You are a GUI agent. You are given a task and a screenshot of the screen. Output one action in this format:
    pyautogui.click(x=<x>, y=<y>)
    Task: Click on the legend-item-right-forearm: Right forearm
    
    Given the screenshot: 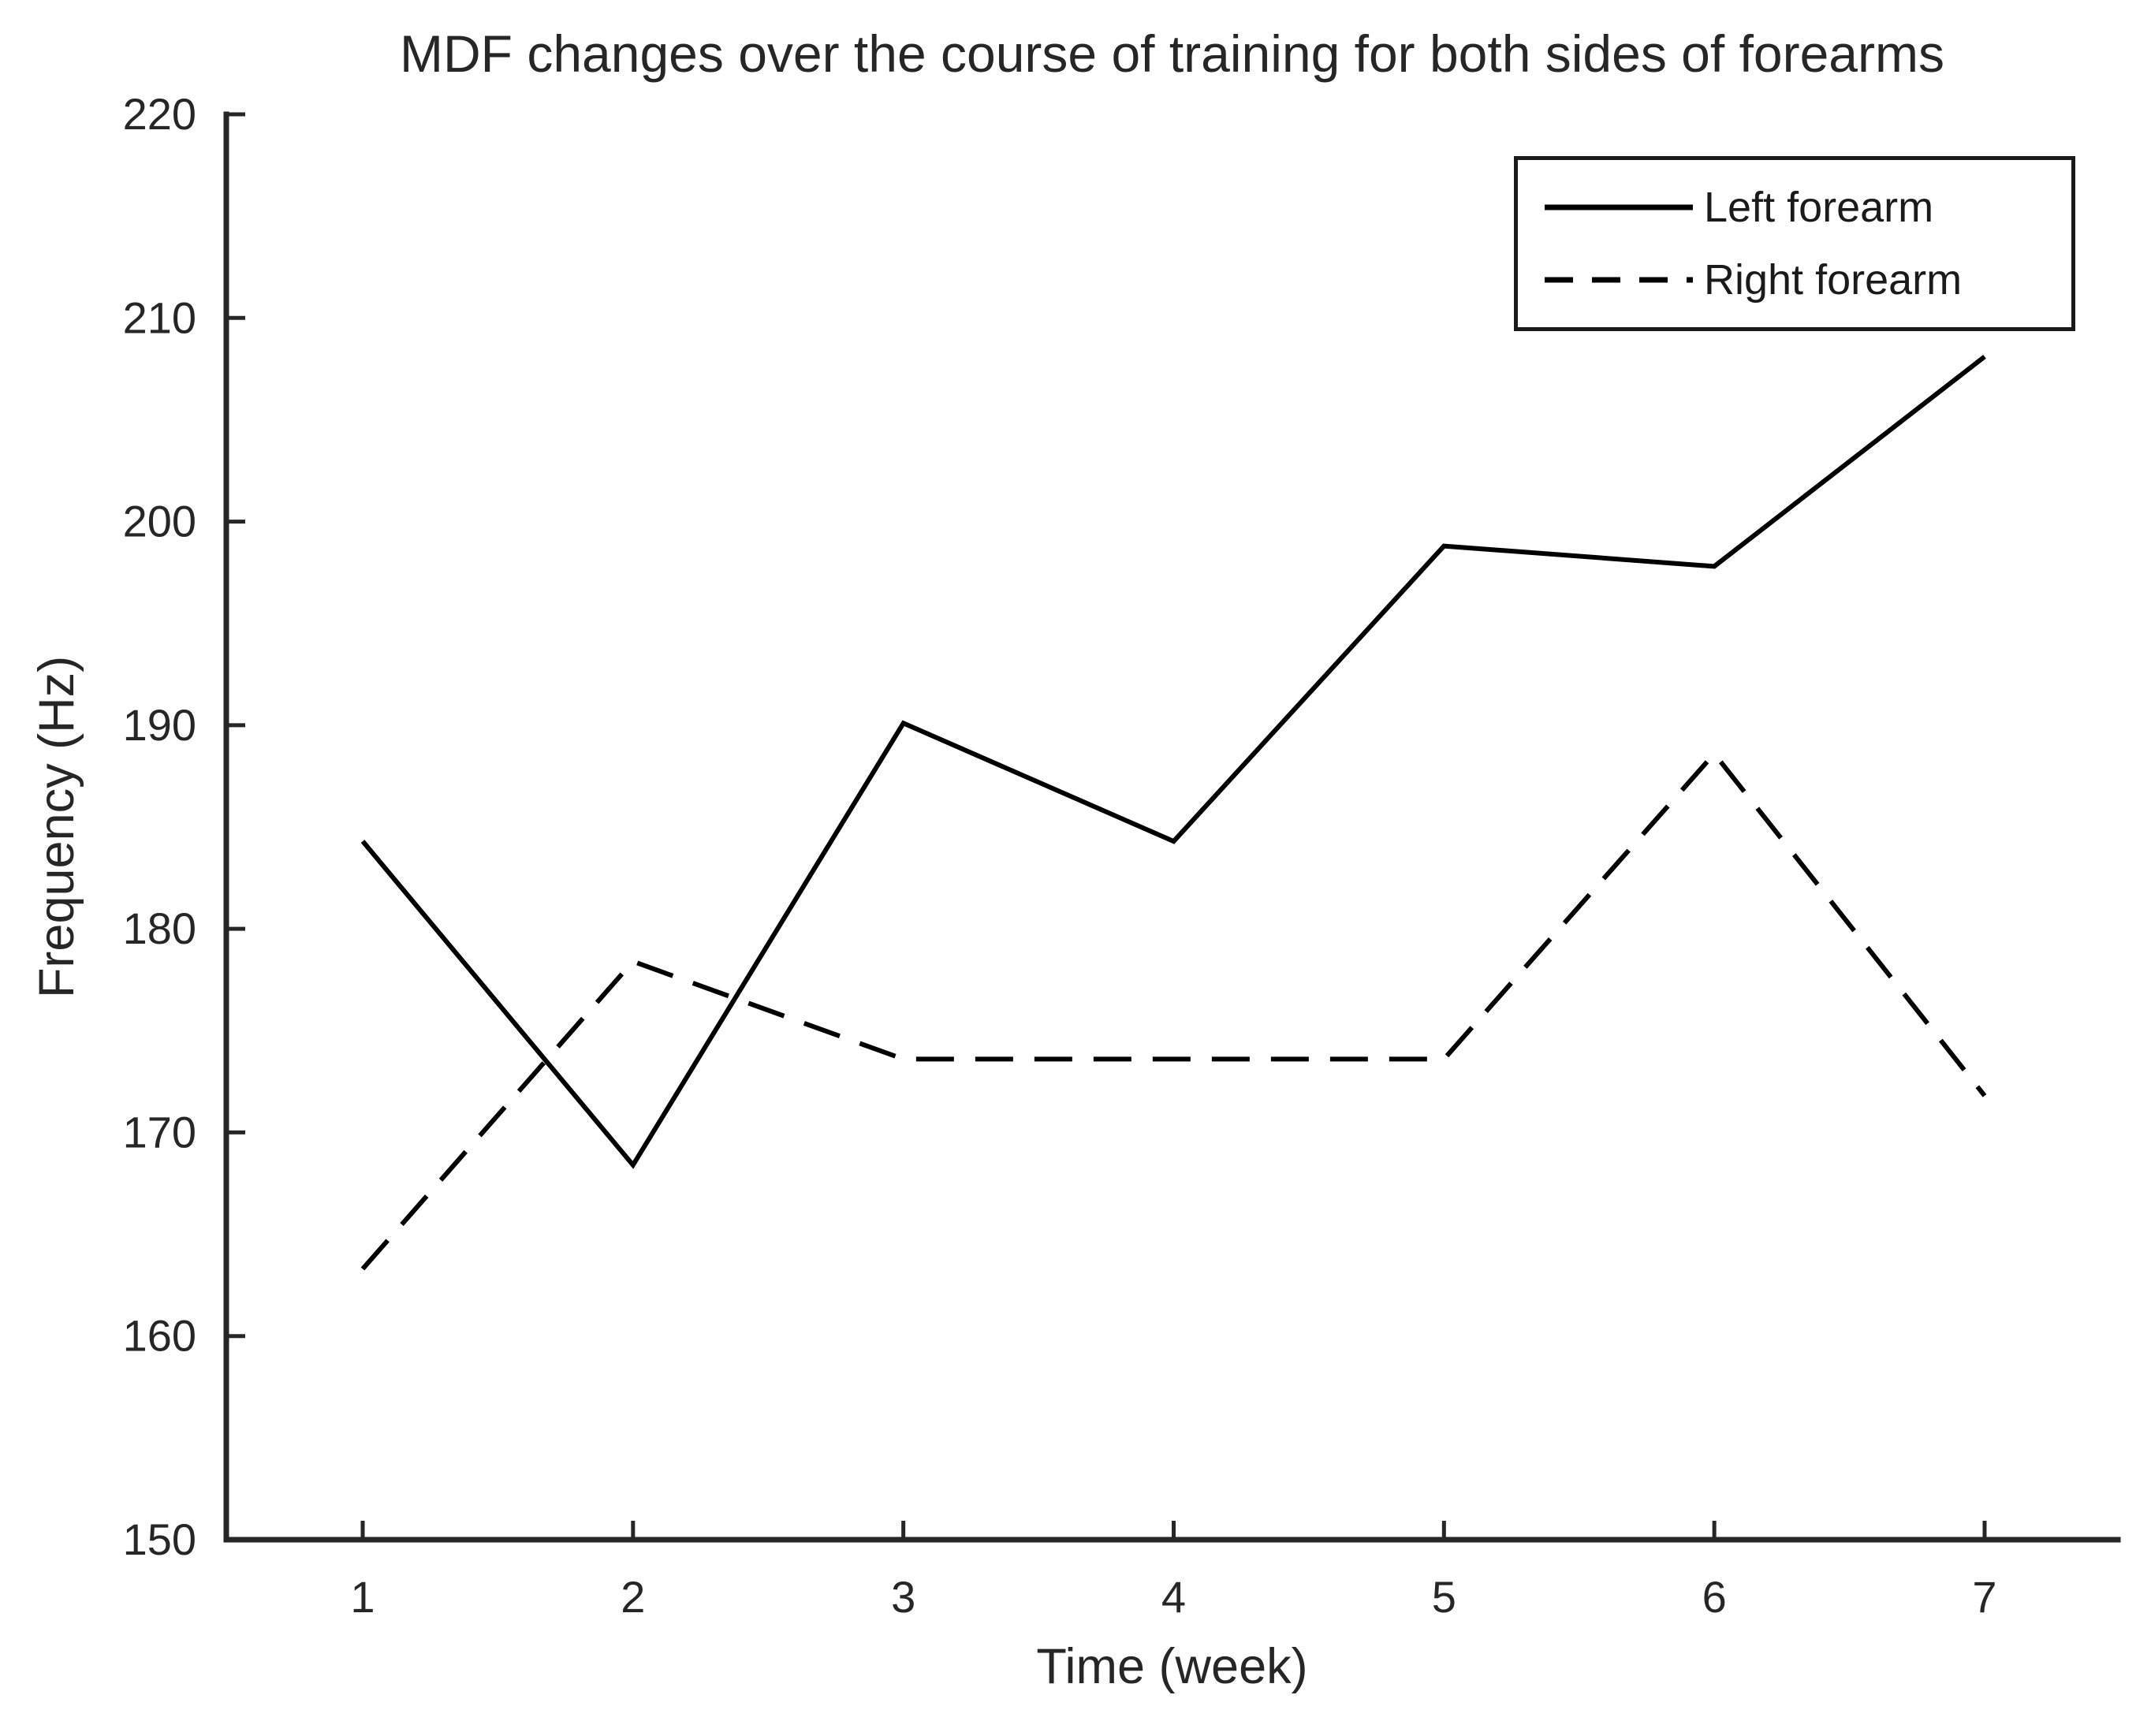 What is the action you would take?
    pyautogui.click(x=1806, y=279)
    